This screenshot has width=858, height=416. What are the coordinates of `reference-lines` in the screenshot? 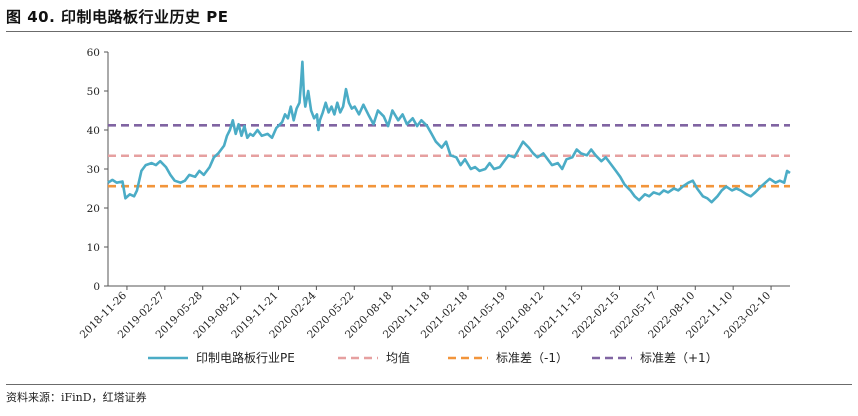 It's located at (449, 156).